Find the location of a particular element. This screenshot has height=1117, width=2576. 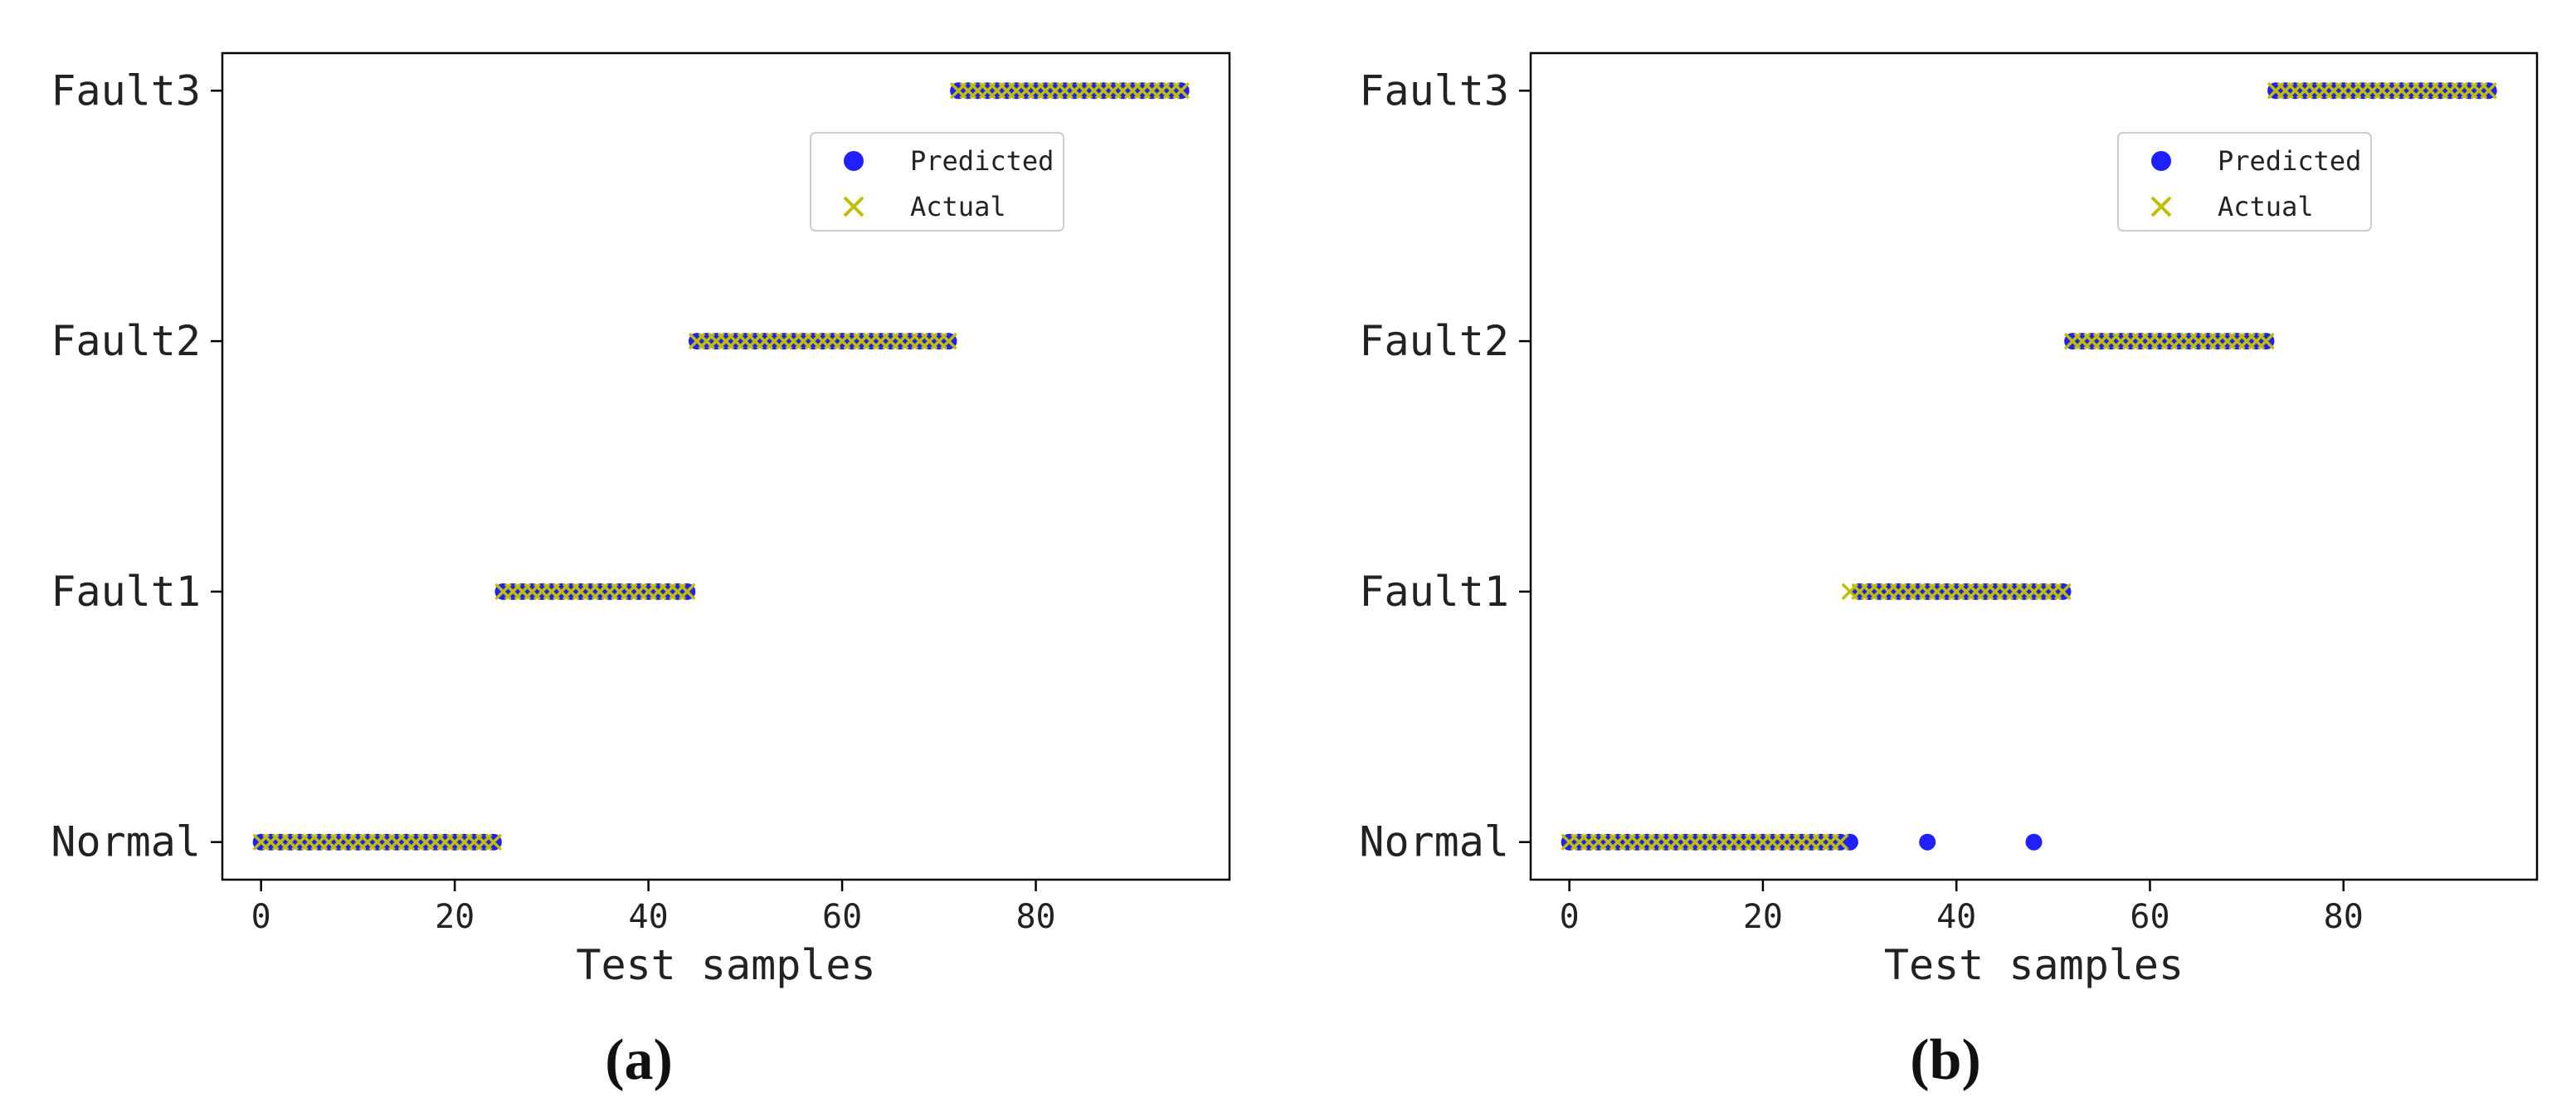

panel-label: (b) is located at coordinates (1945, 1060).